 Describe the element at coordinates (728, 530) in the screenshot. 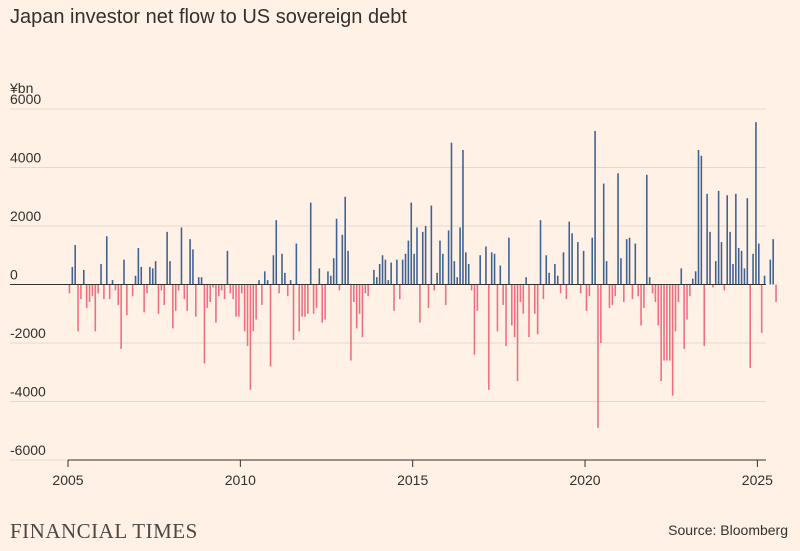

I see `source-note: Source: Bloomberg` at that location.